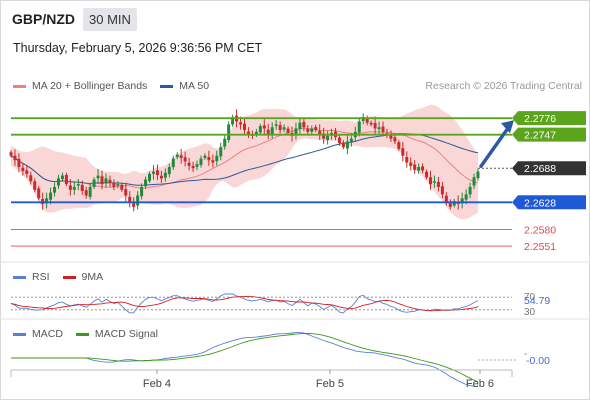 This screenshot has height=400, width=590. I want to click on legend-item-ma20: MA 20 + Bollinger Bands, so click(80, 86).